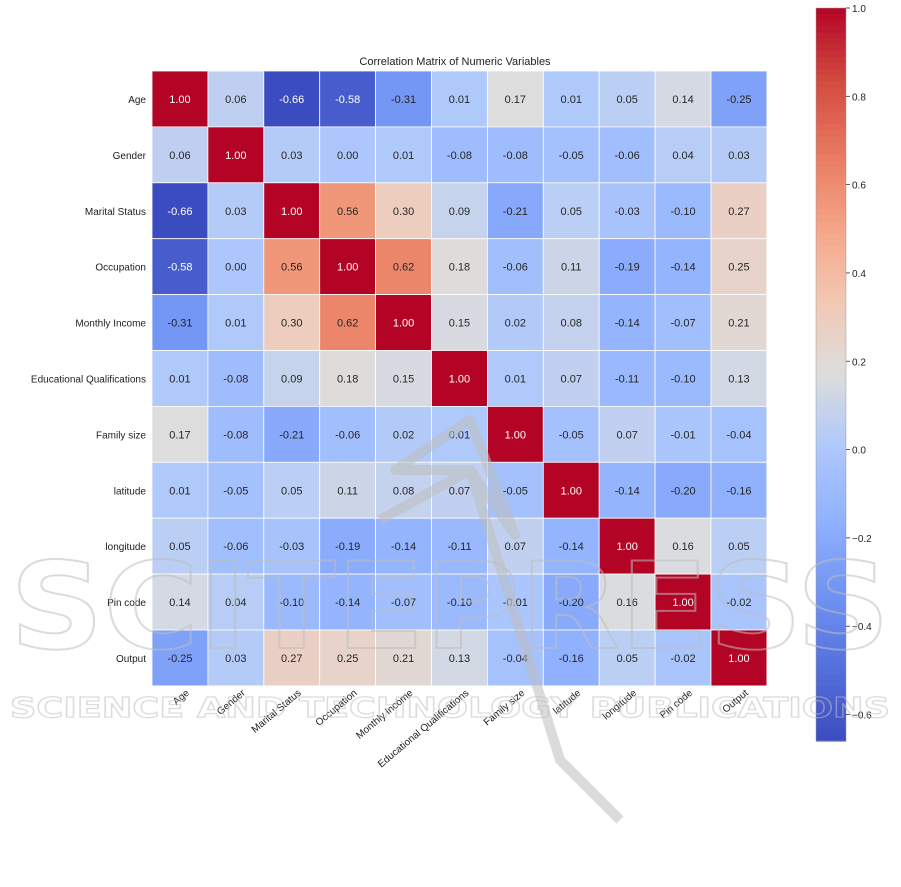 The height and width of the screenshot is (887, 901). Describe the element at coordinates (626, 100) in the screenshot. I see `cell-value-r0-c8: 0.05` at that location.